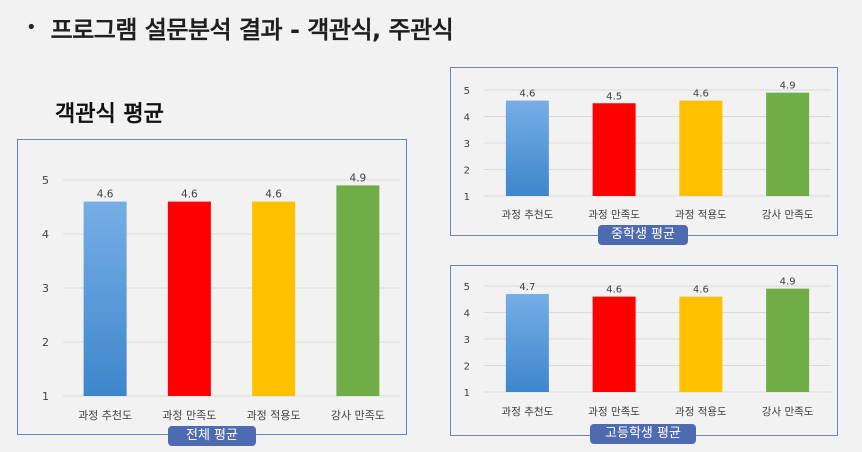  What do you see at coordinates (614, 96) in the screenshot?
I see `data-label: 4.5` at bounding box center [614, 96].